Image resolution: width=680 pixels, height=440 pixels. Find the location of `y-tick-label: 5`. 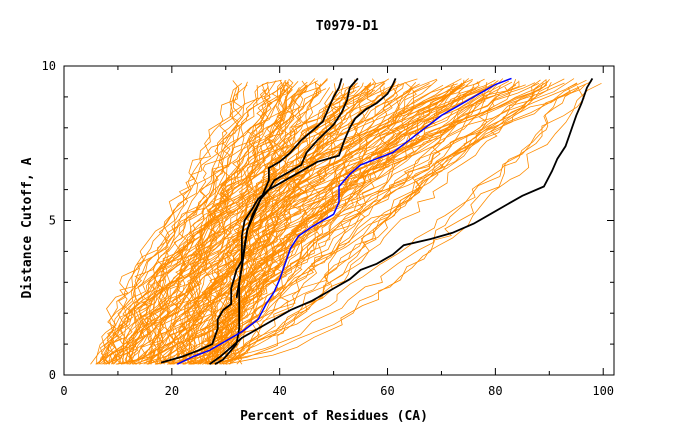

y-tick-label: 5 is located at coordinates (52, 221).